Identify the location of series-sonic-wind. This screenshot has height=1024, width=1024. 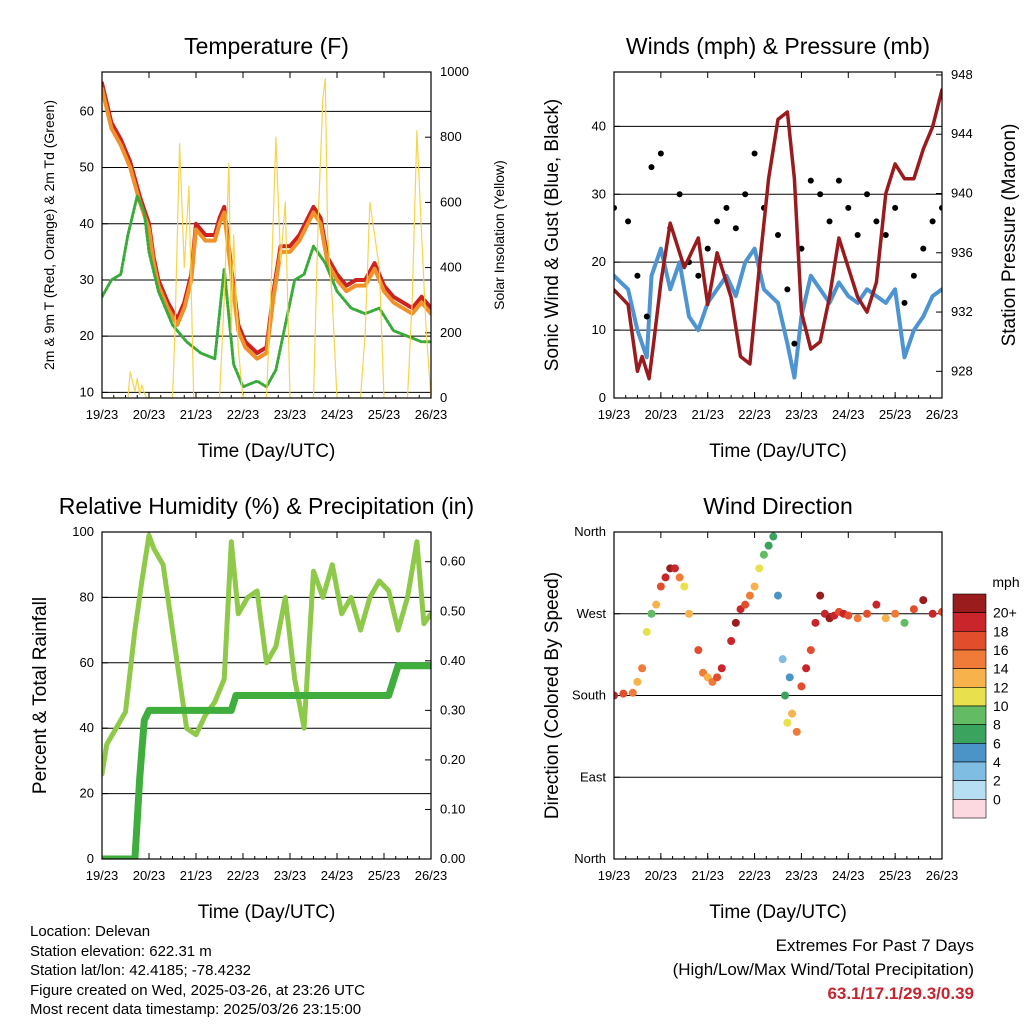
(778, 313).